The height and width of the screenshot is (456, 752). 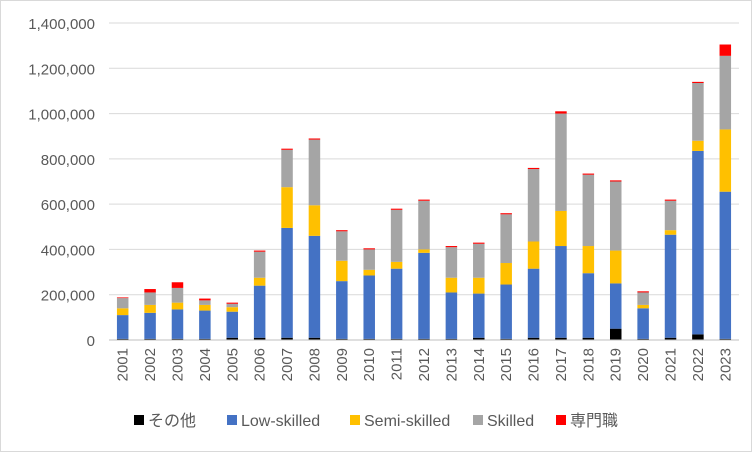 What do you see at coordinates (61, 69) in the screenshot?
I see `y-tick-label: 1,200,000` at bounding box center [61, 69].